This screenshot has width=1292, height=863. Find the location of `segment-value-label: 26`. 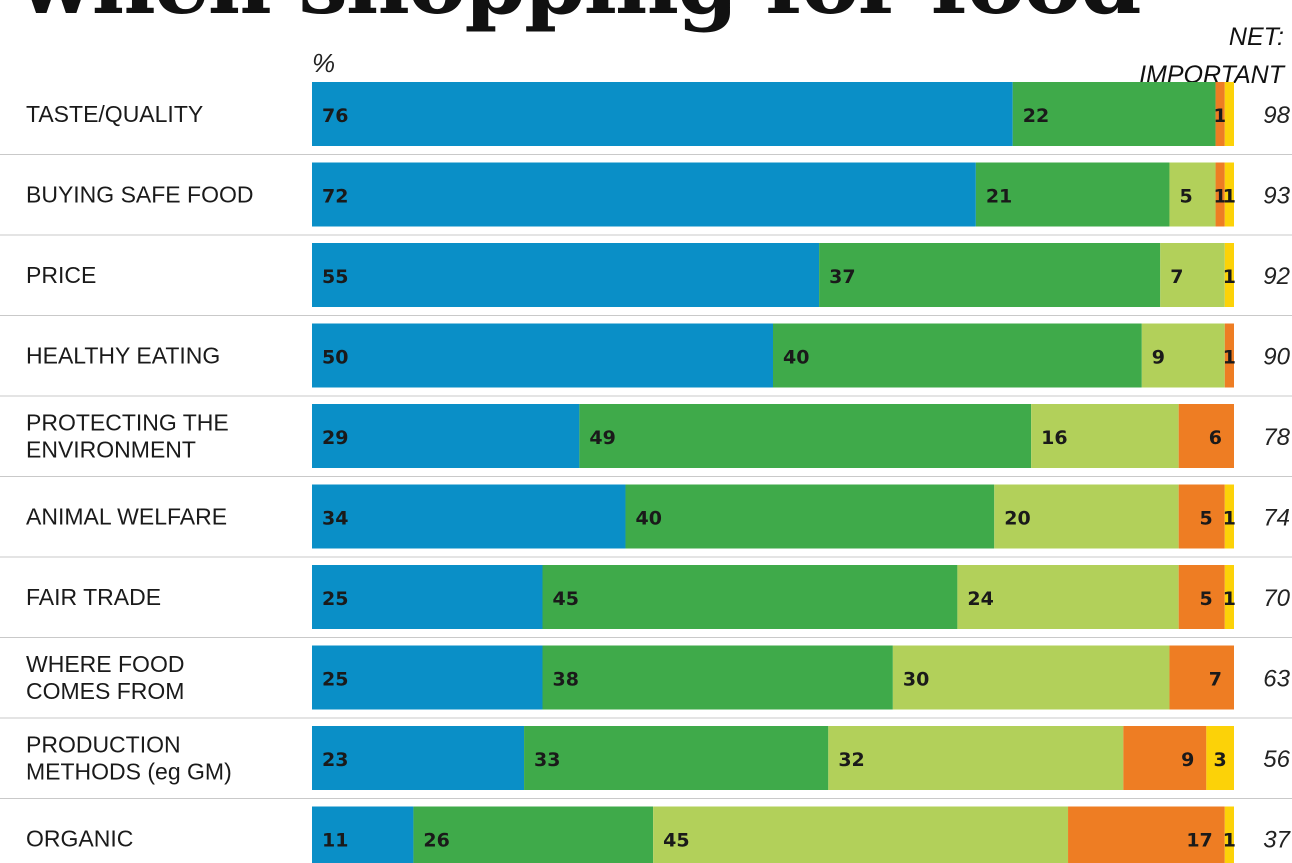

segment-value-label: 26 is located at coordinates (436, 841).